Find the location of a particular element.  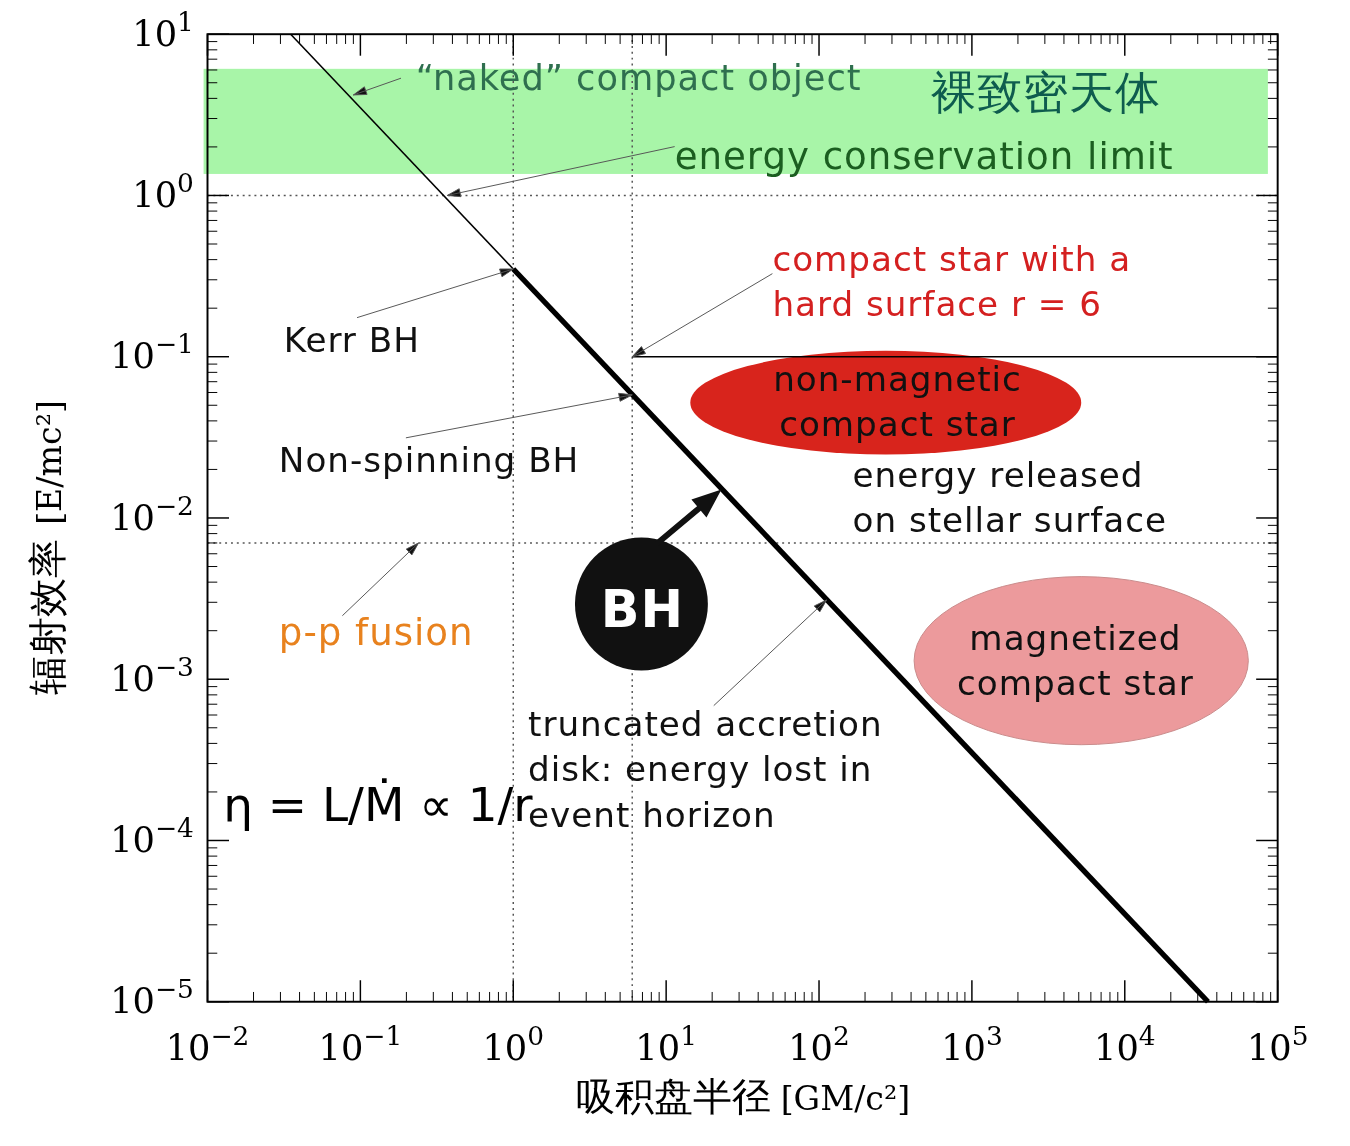

x-tick-label: 10$^{3}$ is located at coordinates (972, 1045).